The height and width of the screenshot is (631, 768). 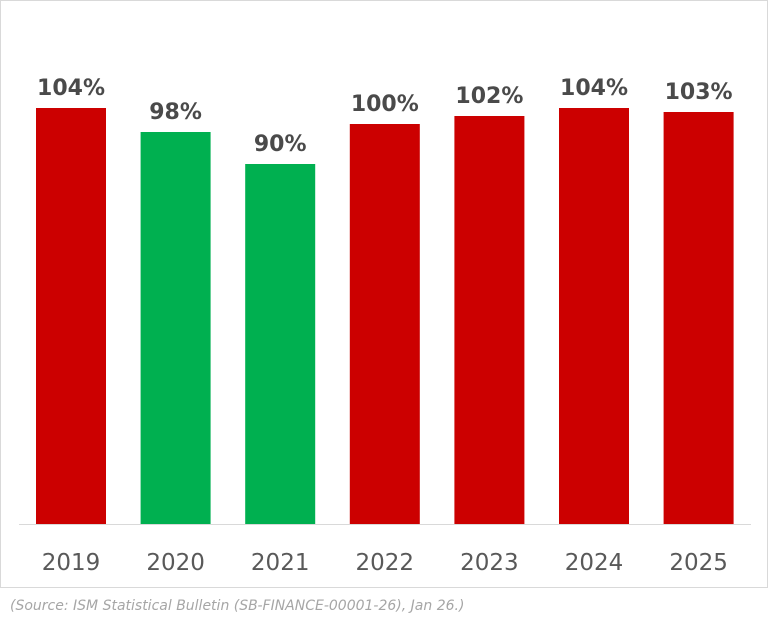 I want to click on x-tick-label-2025: 2025, so click(x=698, y=563).